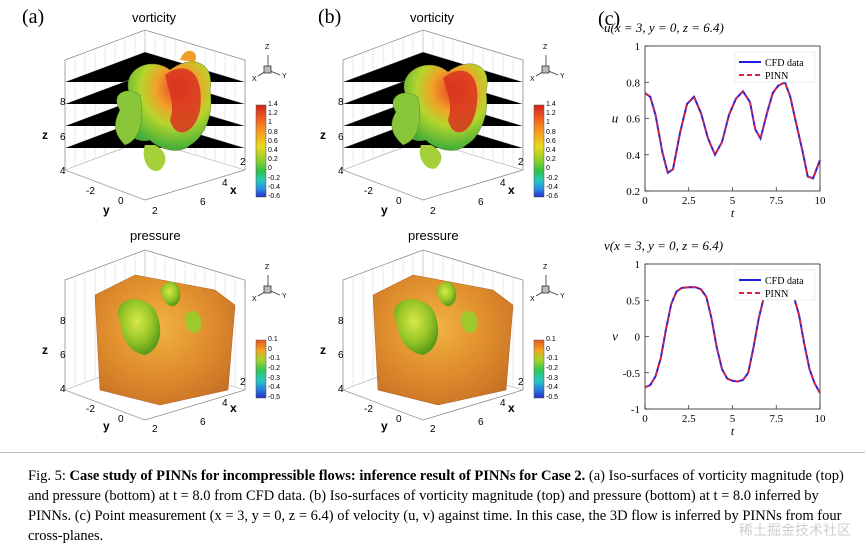 The image size is (865, 550). Describe the element at coordinates (552, 196) in the screenshot. I see `colorbar-tick-label: -0.6` at that location.